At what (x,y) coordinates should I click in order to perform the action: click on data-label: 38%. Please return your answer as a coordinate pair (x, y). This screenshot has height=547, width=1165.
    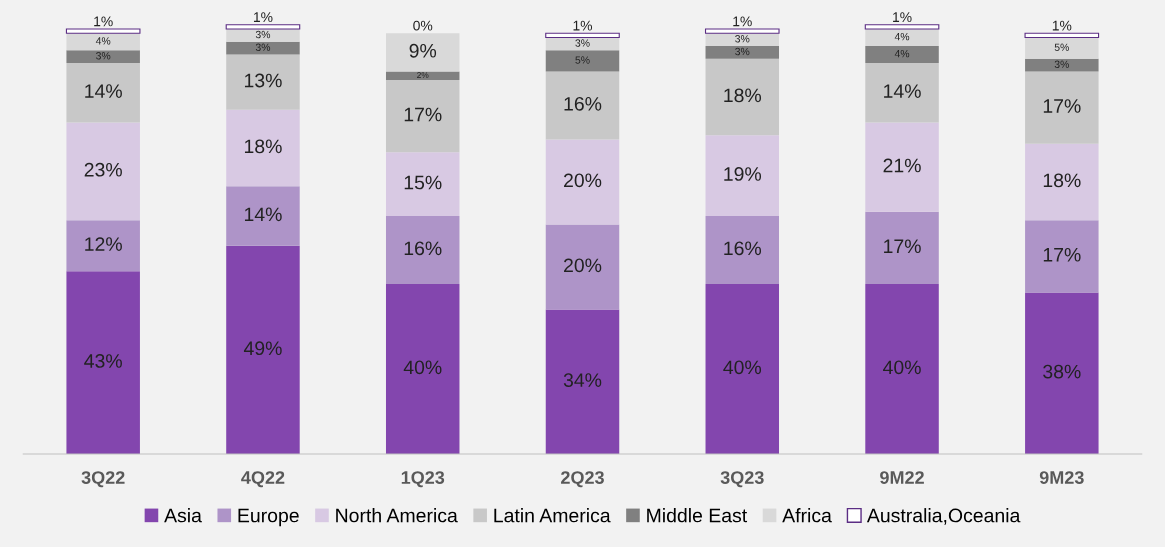
    Looking at the image, I should click on (1062, 371).